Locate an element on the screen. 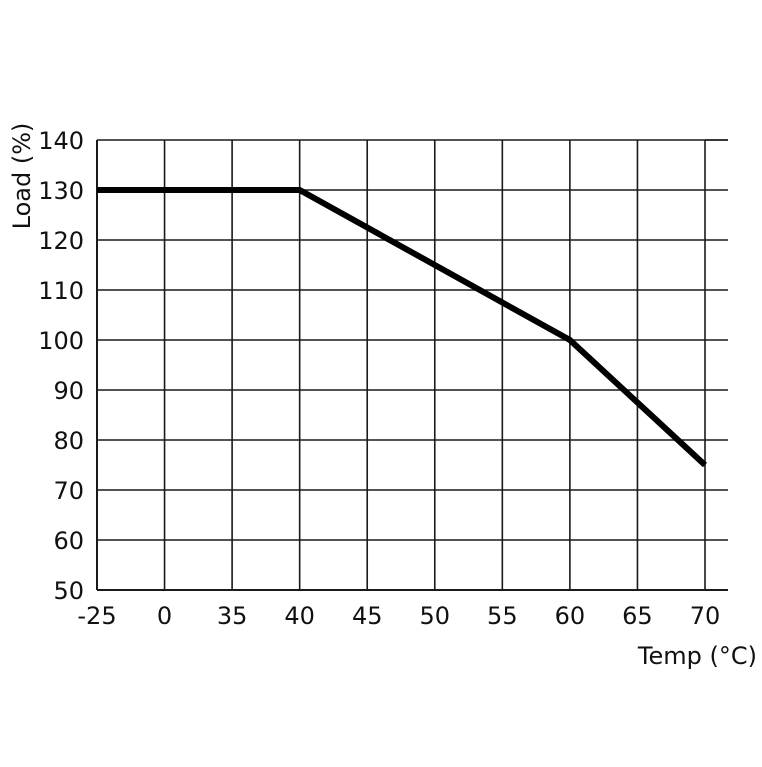 This screenshot has height=767, width=762. y-tick-label: 60 is located at coordinates (68, 541).